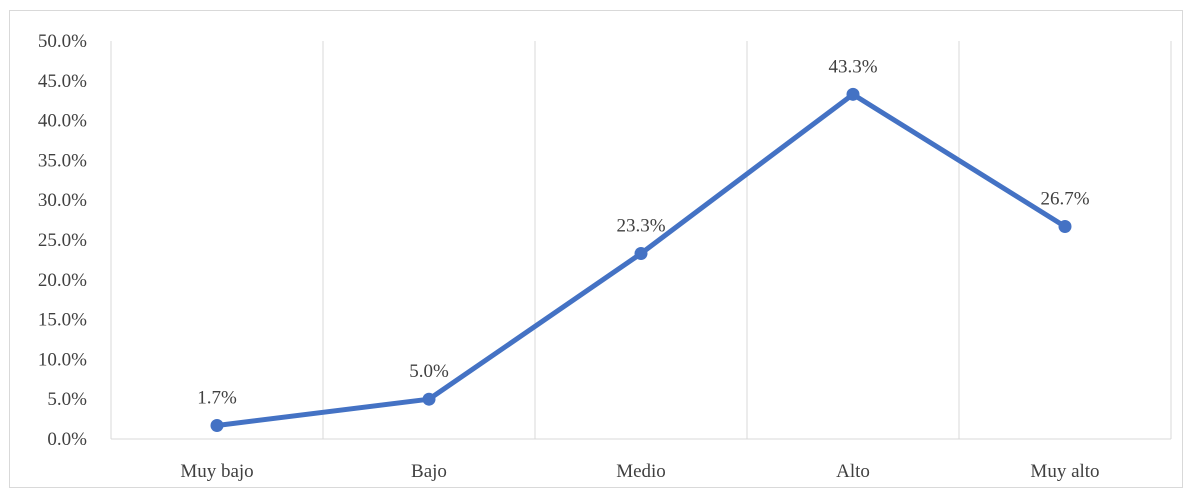  What do you see at coordinates (62, 121) in the screenshot?
I see `y-tick-label: 40.0%` at bounding box center [62, 121].